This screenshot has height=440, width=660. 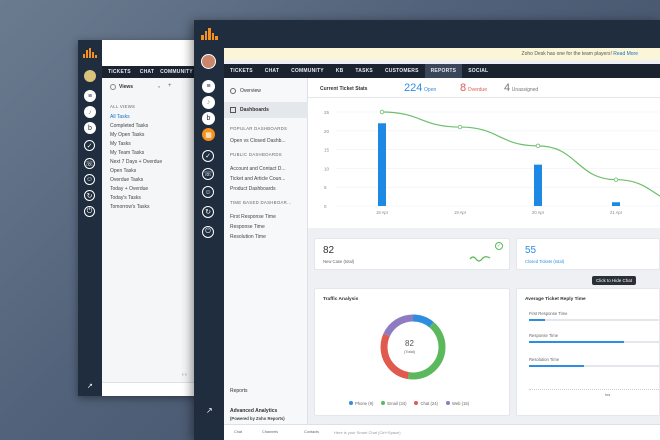 I want to click on smart-chat-input: Here is your Smart Chat (Ctrl+Space), so click(x=367, y=432).